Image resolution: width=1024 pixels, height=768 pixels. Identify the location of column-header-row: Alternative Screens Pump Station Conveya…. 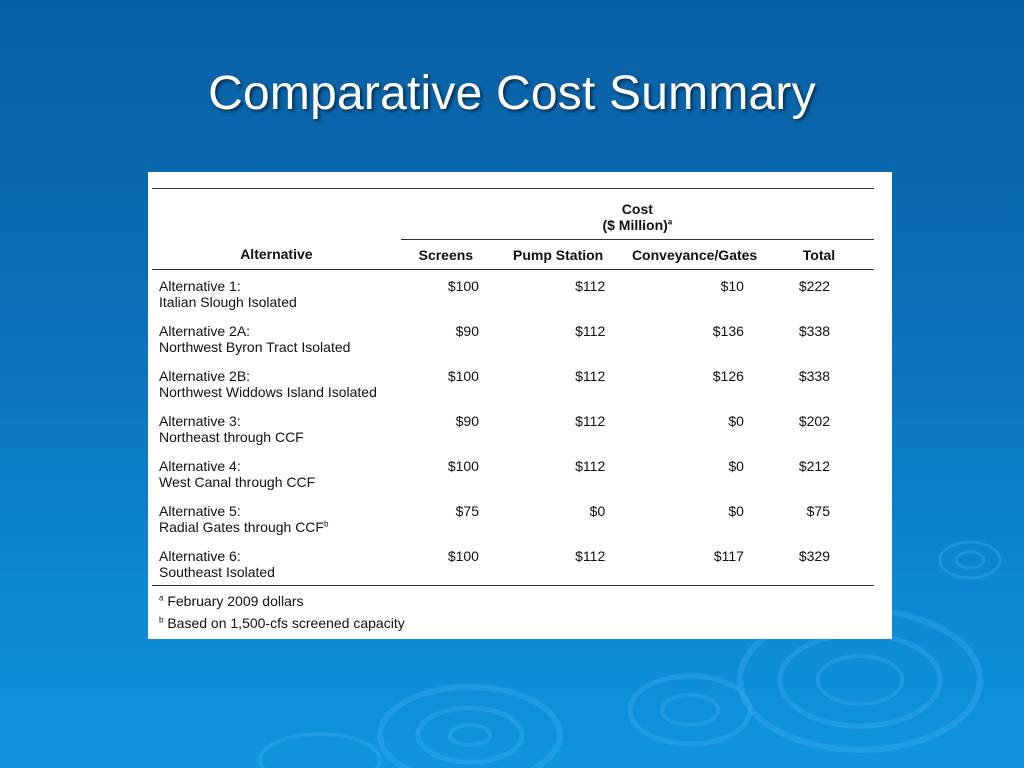
(513, 254).